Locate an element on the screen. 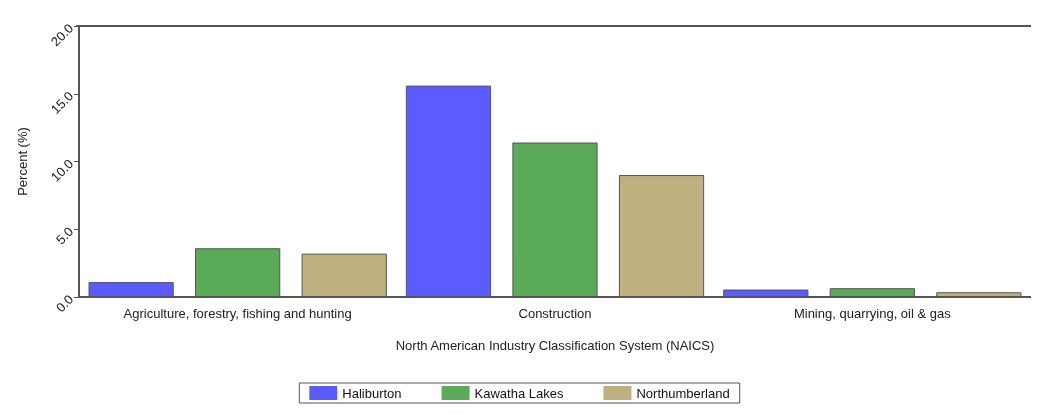  y-tick-label: 10.0 is located at coordinates (62, 170).